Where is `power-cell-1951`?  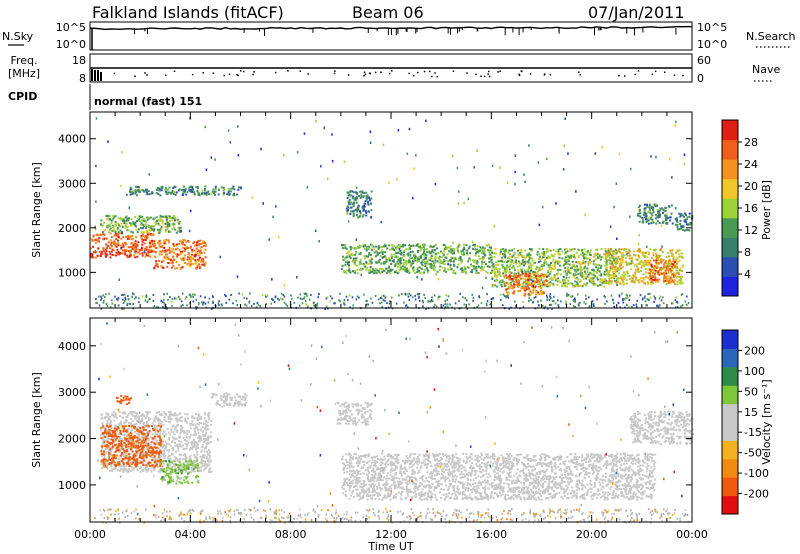
power-cell-1951 is located at coordinates (512, 281).